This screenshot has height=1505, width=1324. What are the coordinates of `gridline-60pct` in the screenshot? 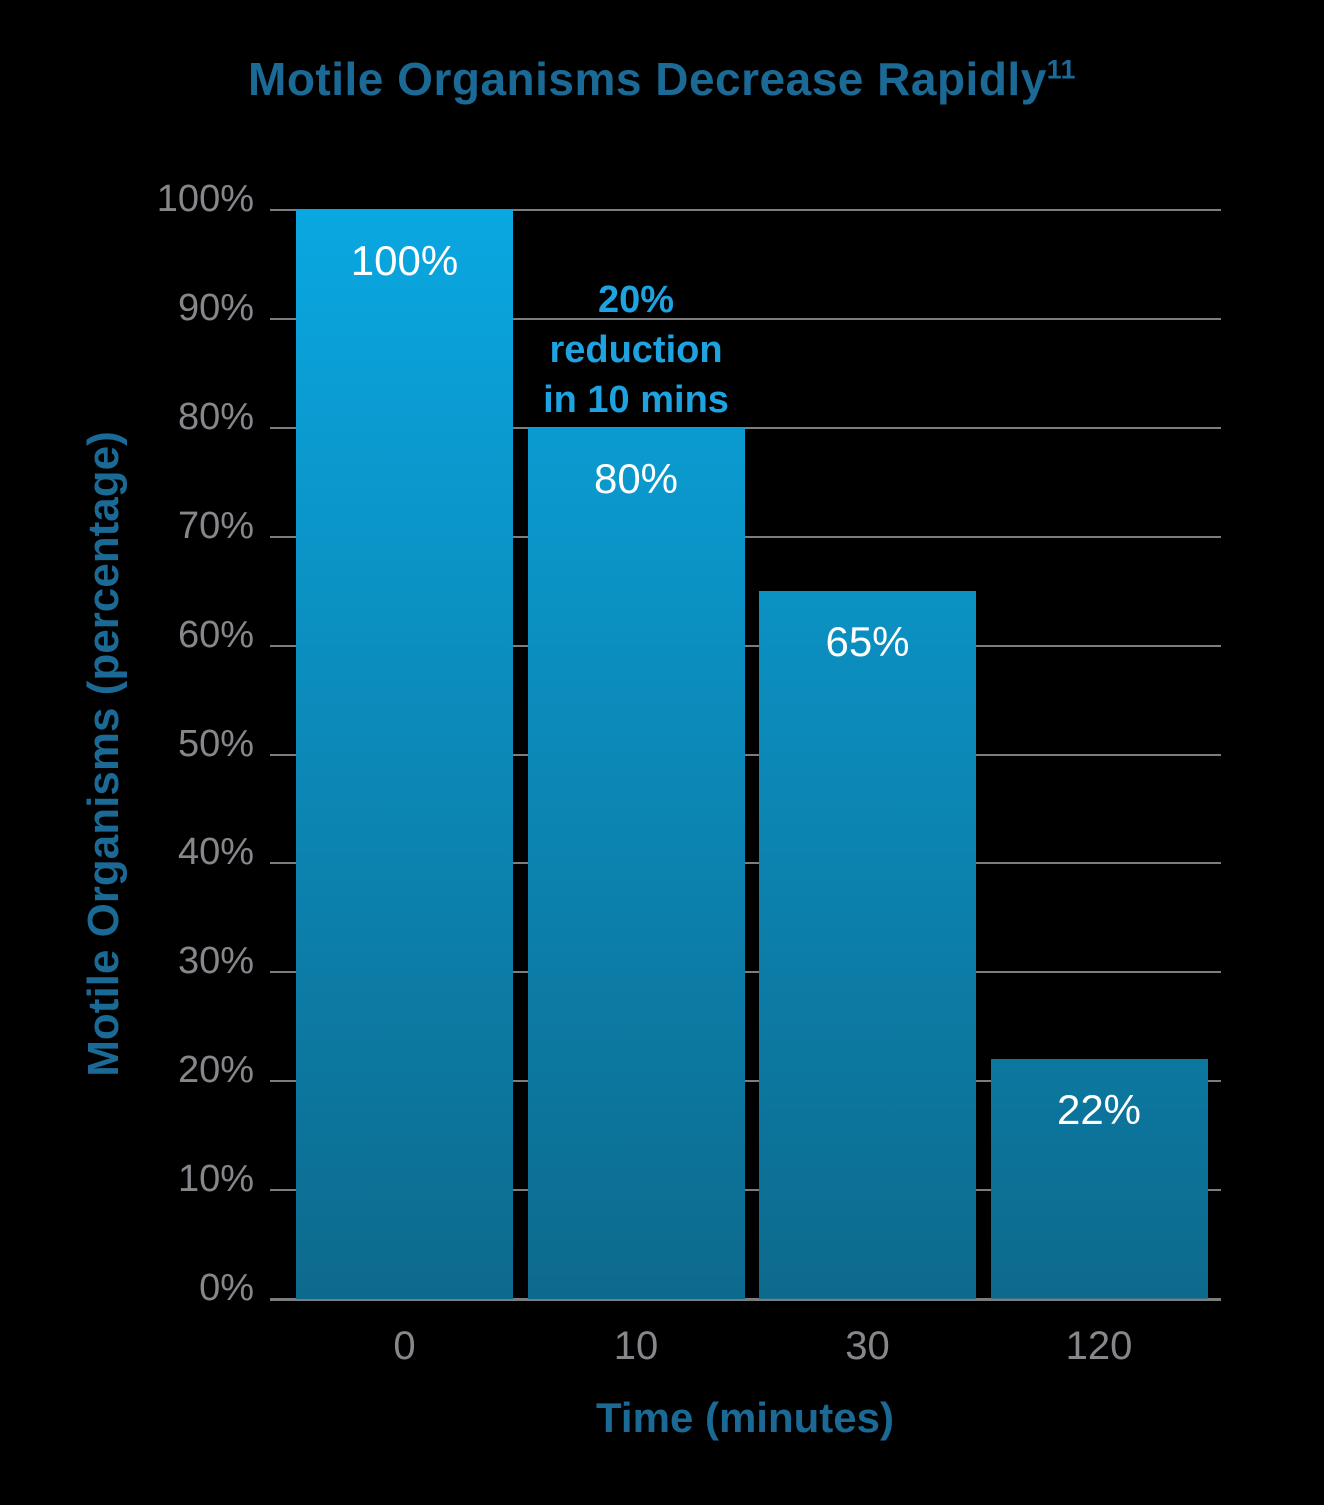 It's located at (745, 645).